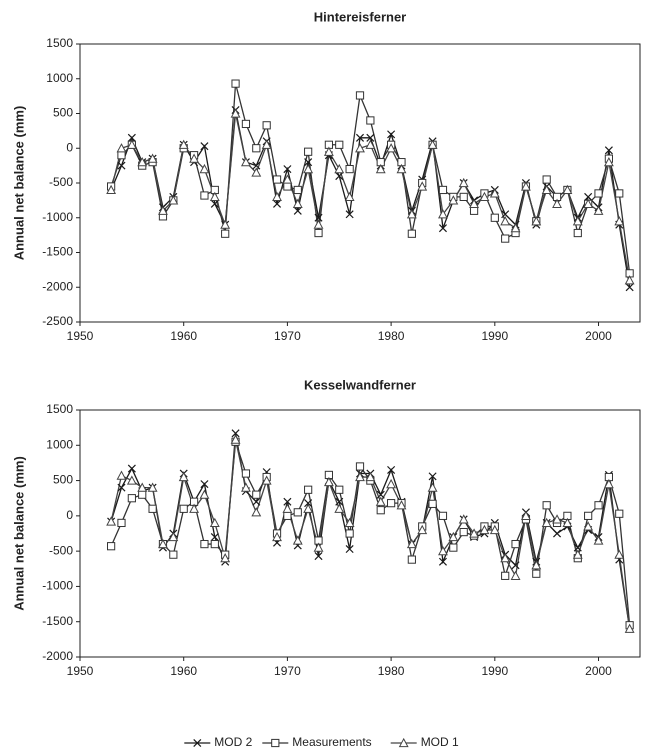 Image resolution: width=653 pixels, height=756 pixels. Describe the element at coordinates (57, 586) in the screenshot. I see `y-tick-label: -1000` at that location.